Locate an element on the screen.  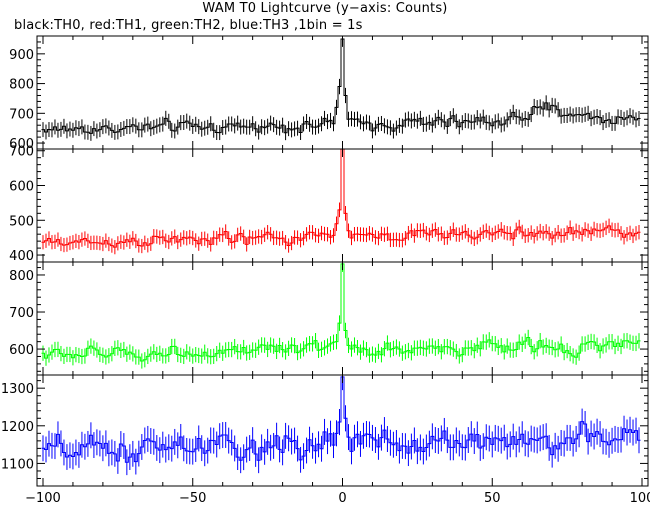
y-tick-label: 400 is located at coordinates (21, 256).